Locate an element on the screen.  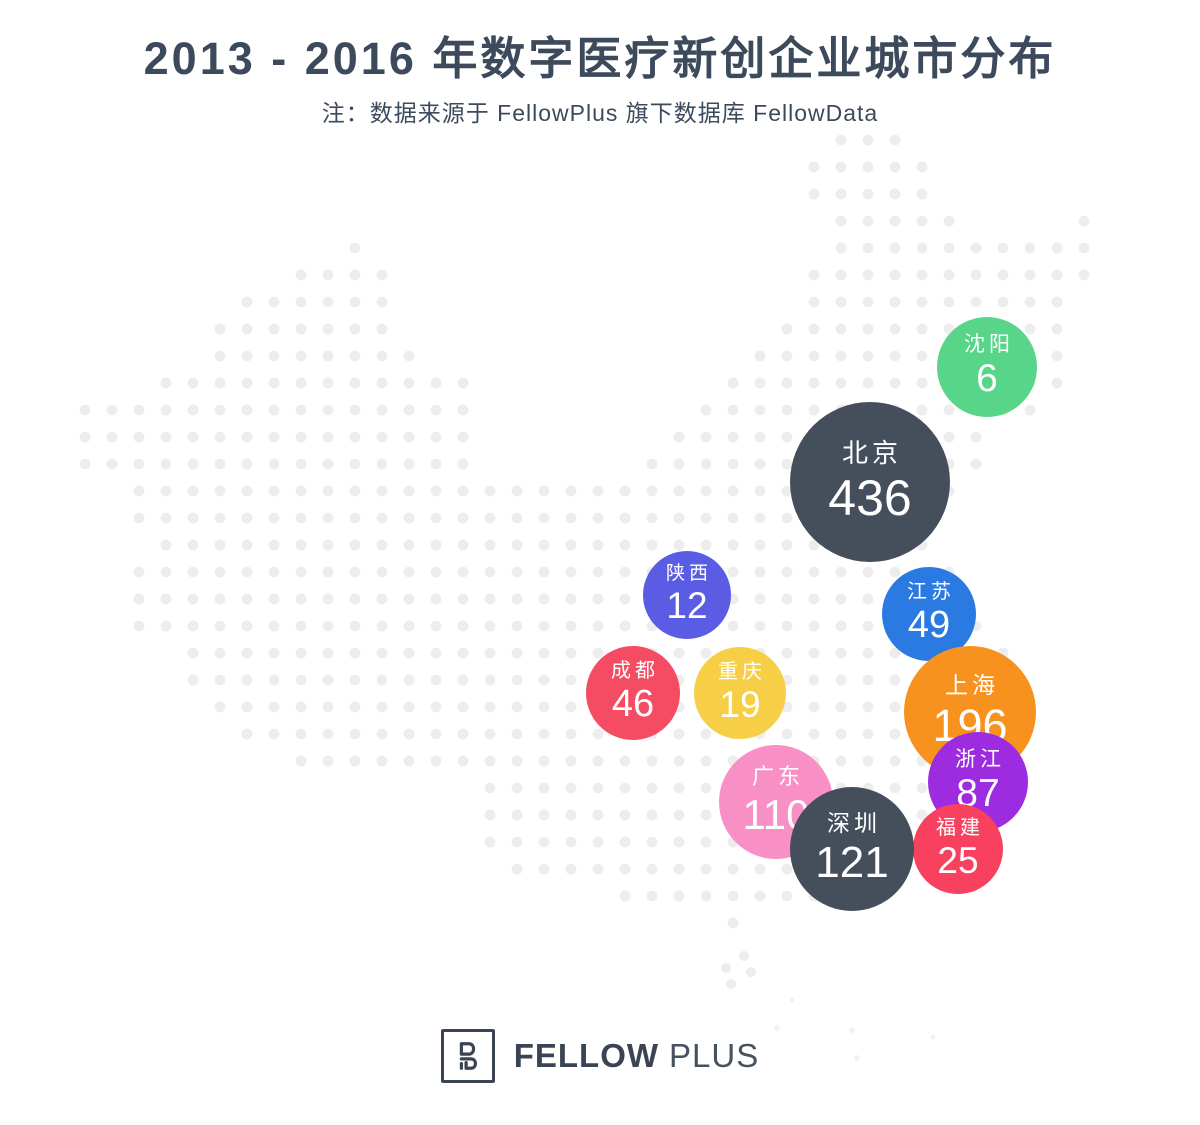
data-source-note: 注：数据来源于 FellowPlus 旗下数据库 FellowData is located at coordinates (600, 113).